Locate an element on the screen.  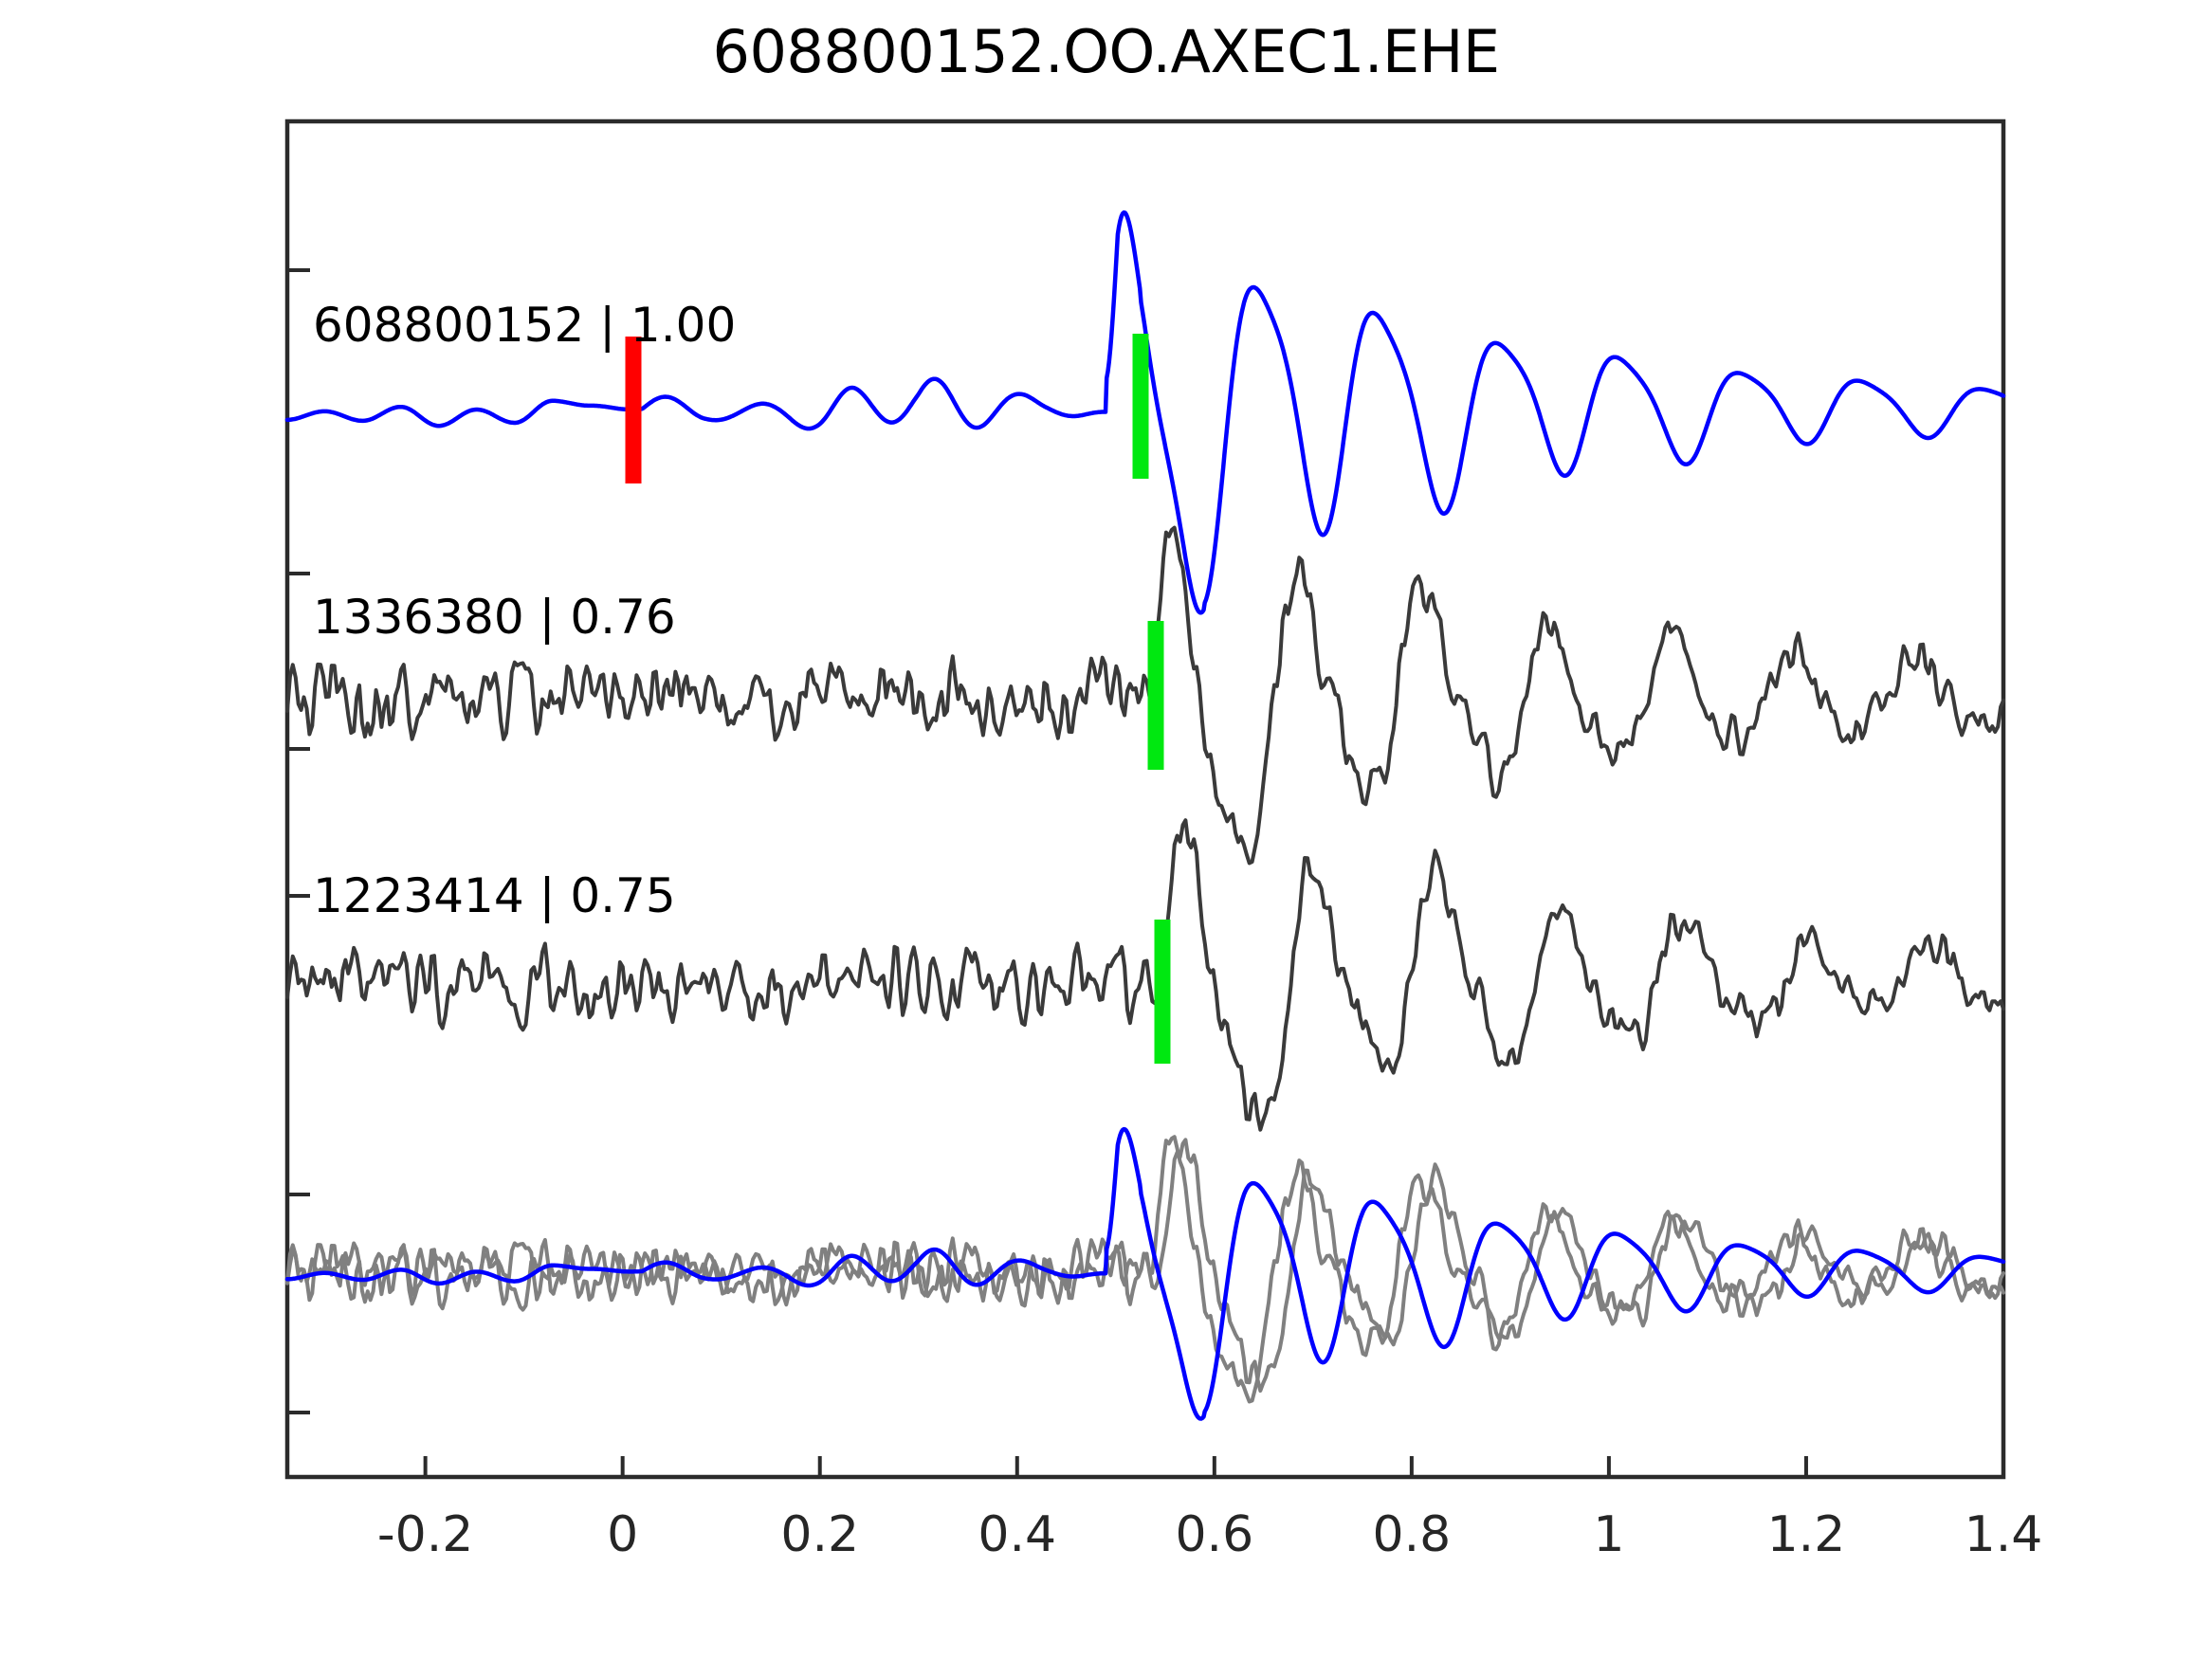
x-axis-tick-label: 1.4 is located at coordinates (2004, 1534).